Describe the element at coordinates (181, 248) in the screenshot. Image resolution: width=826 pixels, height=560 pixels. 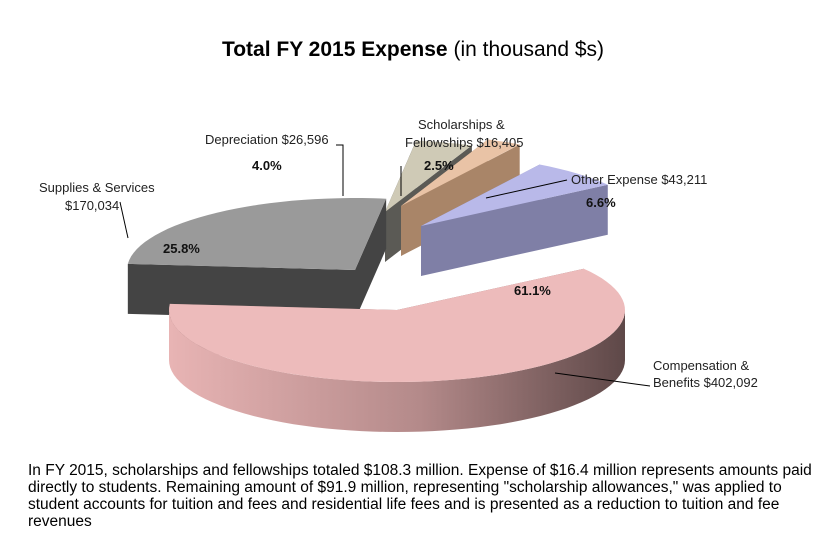
I see `slice-percent-supplies: 25.8%` at that location.